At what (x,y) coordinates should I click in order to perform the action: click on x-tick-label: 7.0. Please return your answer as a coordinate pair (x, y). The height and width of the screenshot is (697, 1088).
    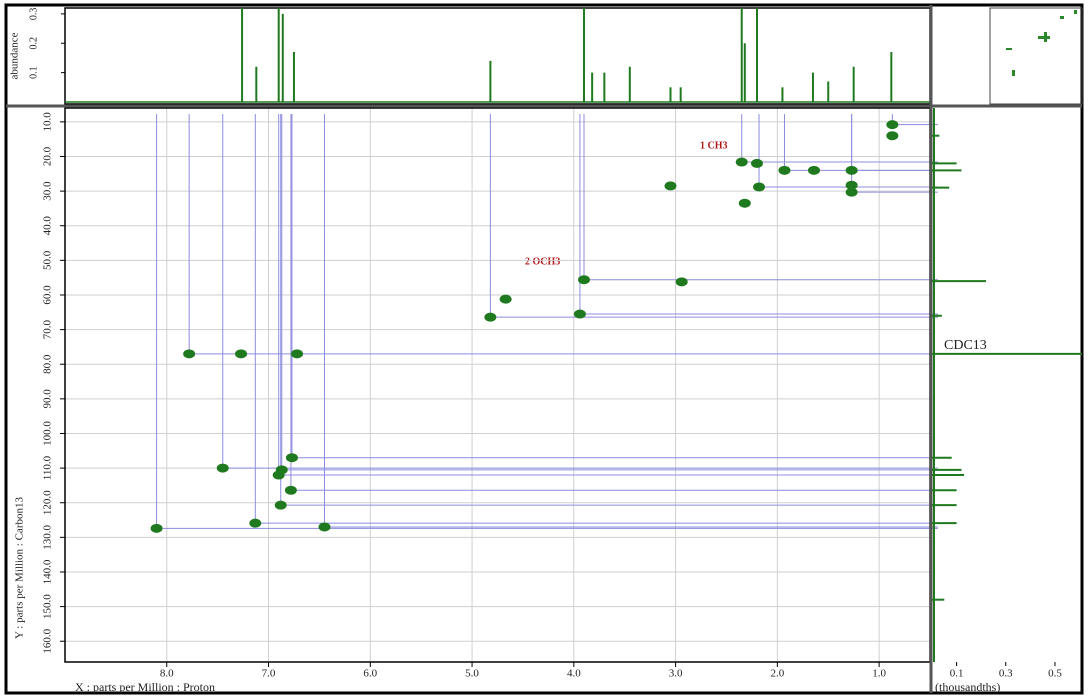
    Looking at the image, I should click on (269, 674).